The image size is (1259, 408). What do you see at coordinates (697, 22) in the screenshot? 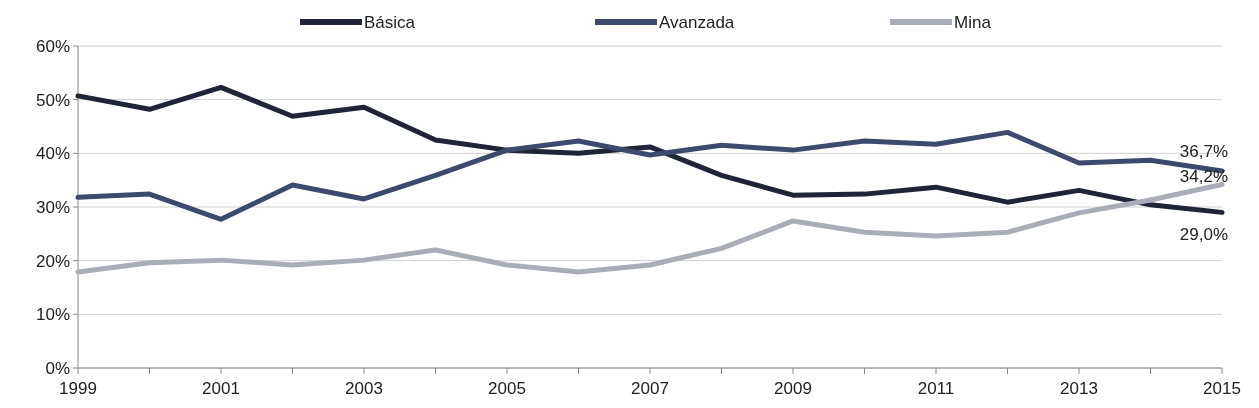
I see `legend-label: Avanzada` at bounding box center [697, 22].